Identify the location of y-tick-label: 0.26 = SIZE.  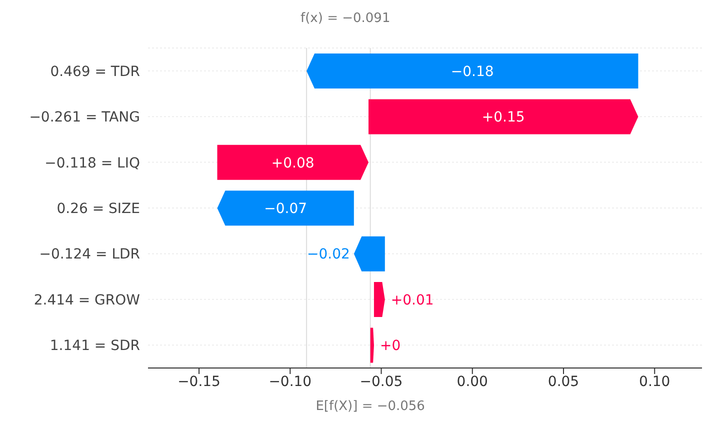
(98, 208).